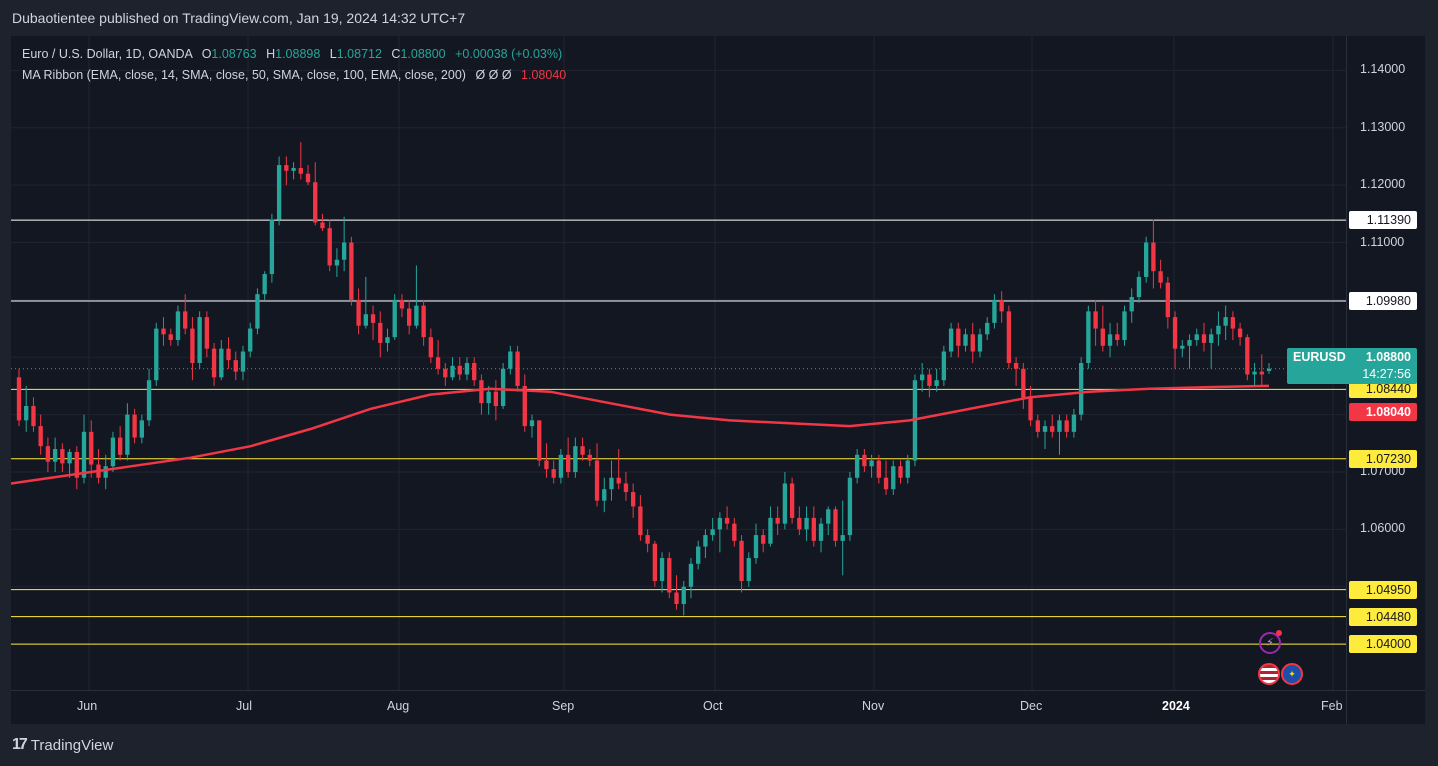  I want to click on level-price-tag: 1.04950, so click(1383, 589).